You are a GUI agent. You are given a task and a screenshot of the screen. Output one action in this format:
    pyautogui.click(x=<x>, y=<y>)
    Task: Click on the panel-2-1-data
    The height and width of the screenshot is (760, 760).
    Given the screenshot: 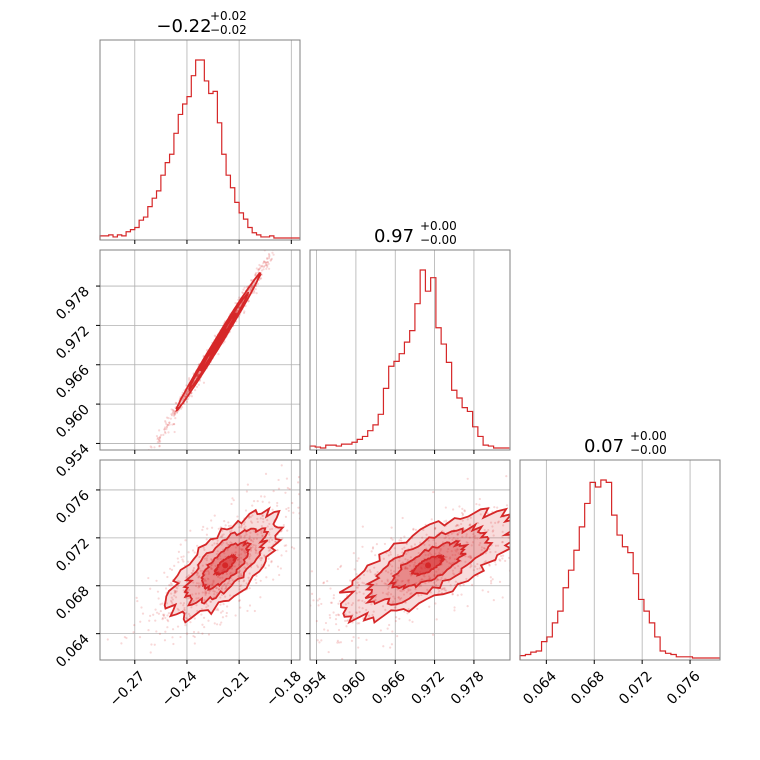 What is the action you would take?
    pyautogui.click(x=410, y=560)
    